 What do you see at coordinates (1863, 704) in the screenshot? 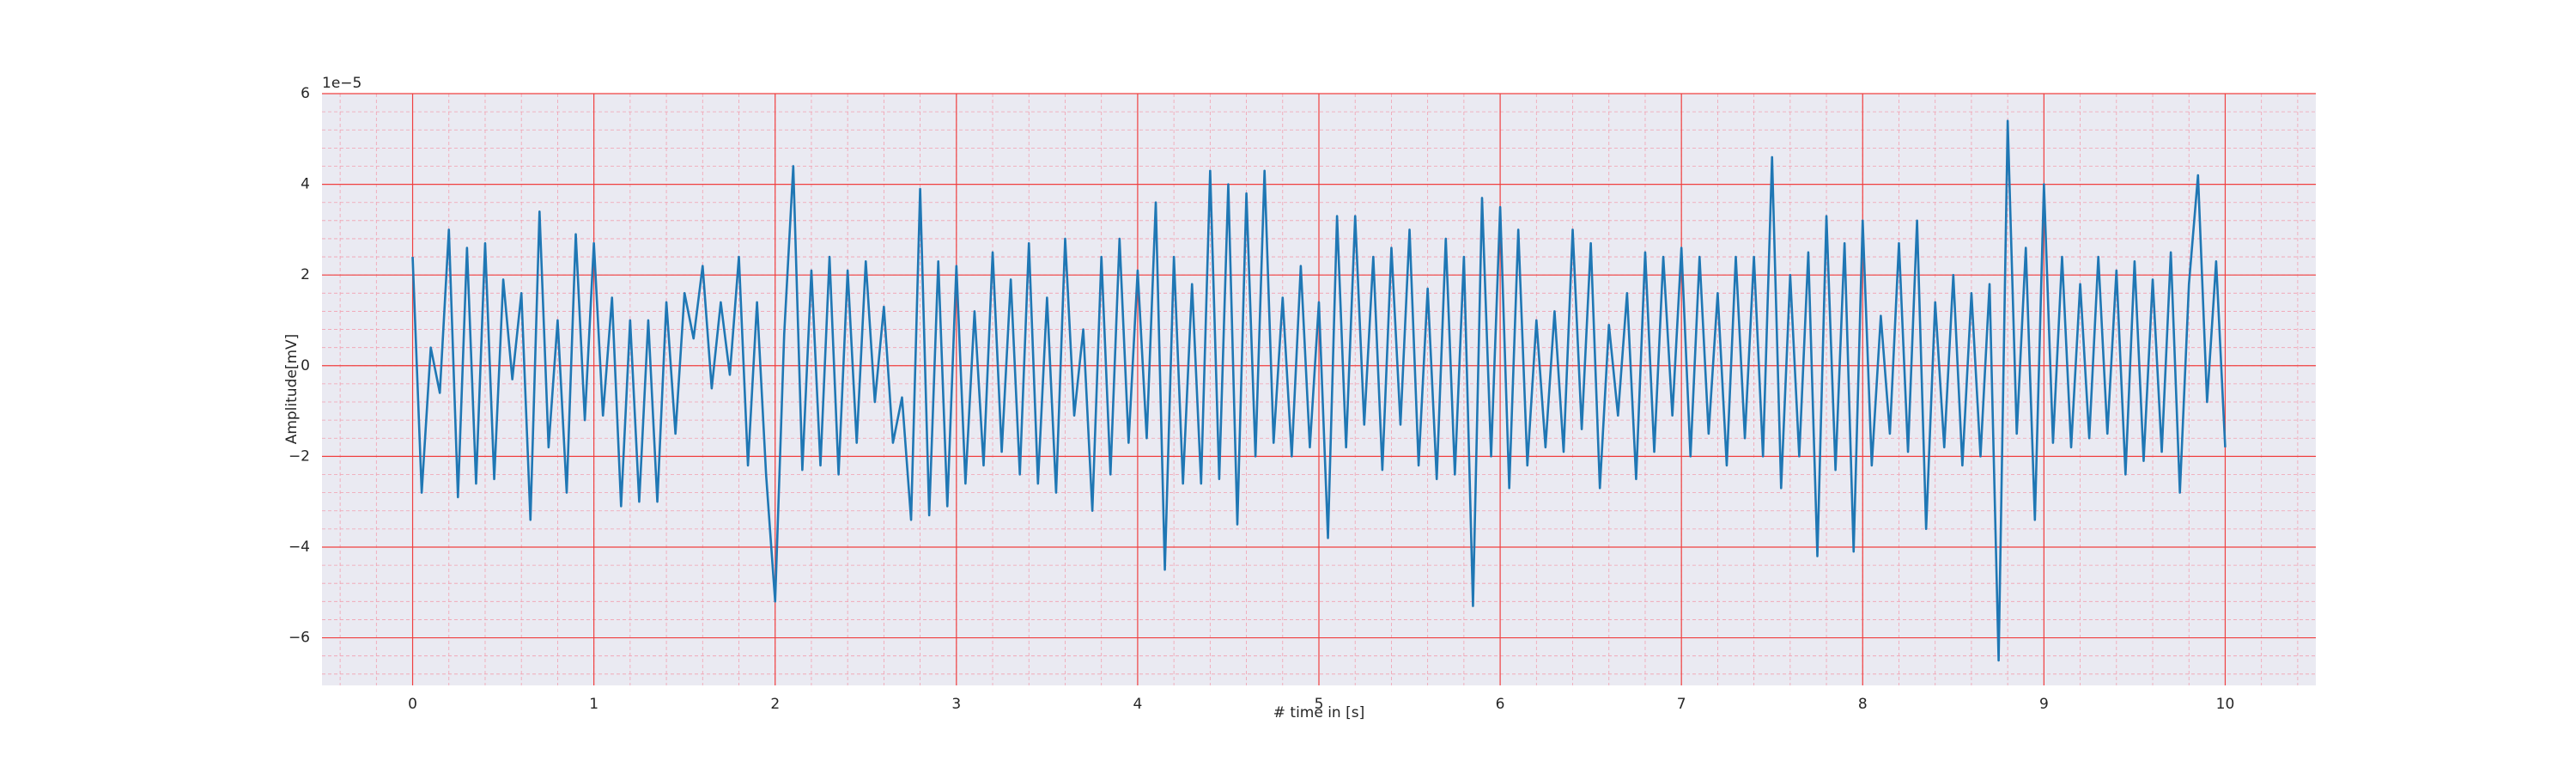
I see `x-tick-label: 8` at bounding box center [1863, 704].